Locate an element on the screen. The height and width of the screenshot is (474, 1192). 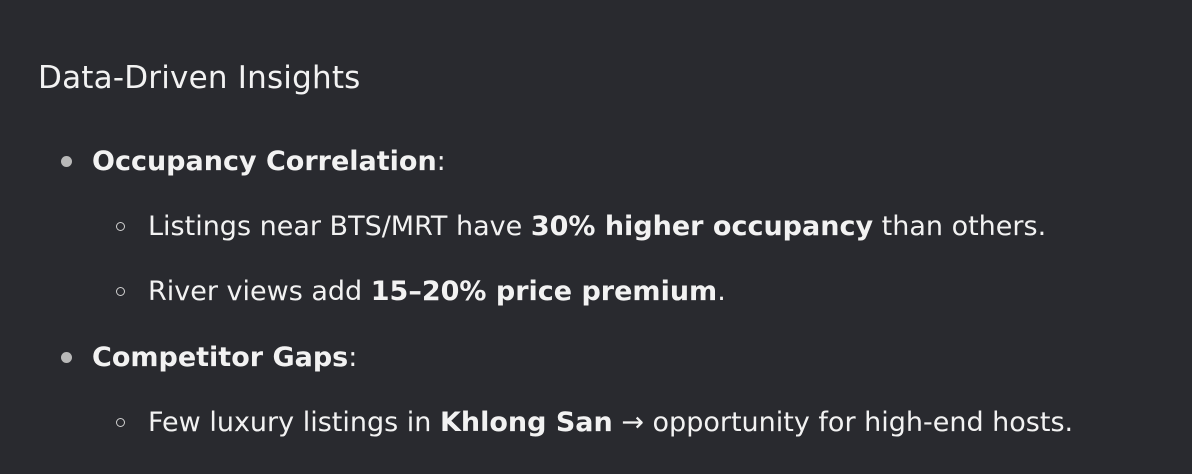
section-title-occupancy: Occupancy Correlation: is located at coordinates (269, 162).